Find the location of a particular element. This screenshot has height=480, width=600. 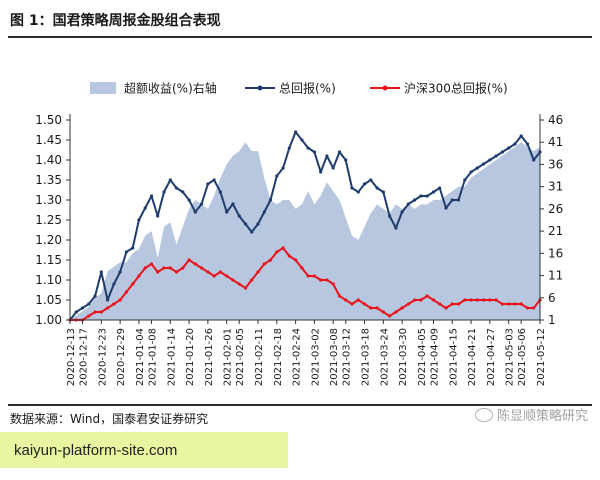

x-tick-label: 2021-01-20 is located at coordinates (190, 357).